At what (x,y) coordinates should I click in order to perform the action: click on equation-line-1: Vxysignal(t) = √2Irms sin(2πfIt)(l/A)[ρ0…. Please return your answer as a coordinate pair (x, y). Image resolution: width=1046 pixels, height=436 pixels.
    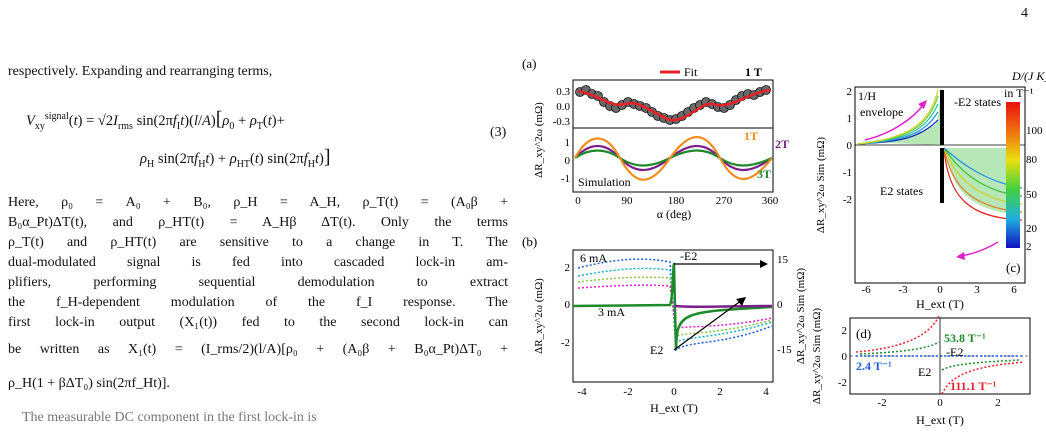
    Looking at the image, I should click on (155, 120).